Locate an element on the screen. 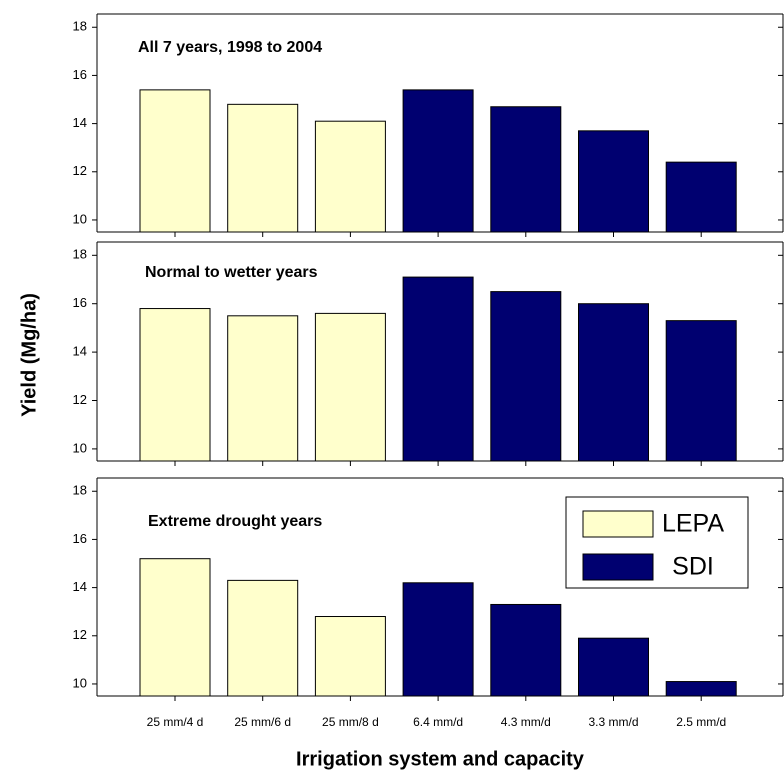 This screenshot has height=774, width=784. x-tick-label: 25 mm/6 d is located at coordinates (262, 722).